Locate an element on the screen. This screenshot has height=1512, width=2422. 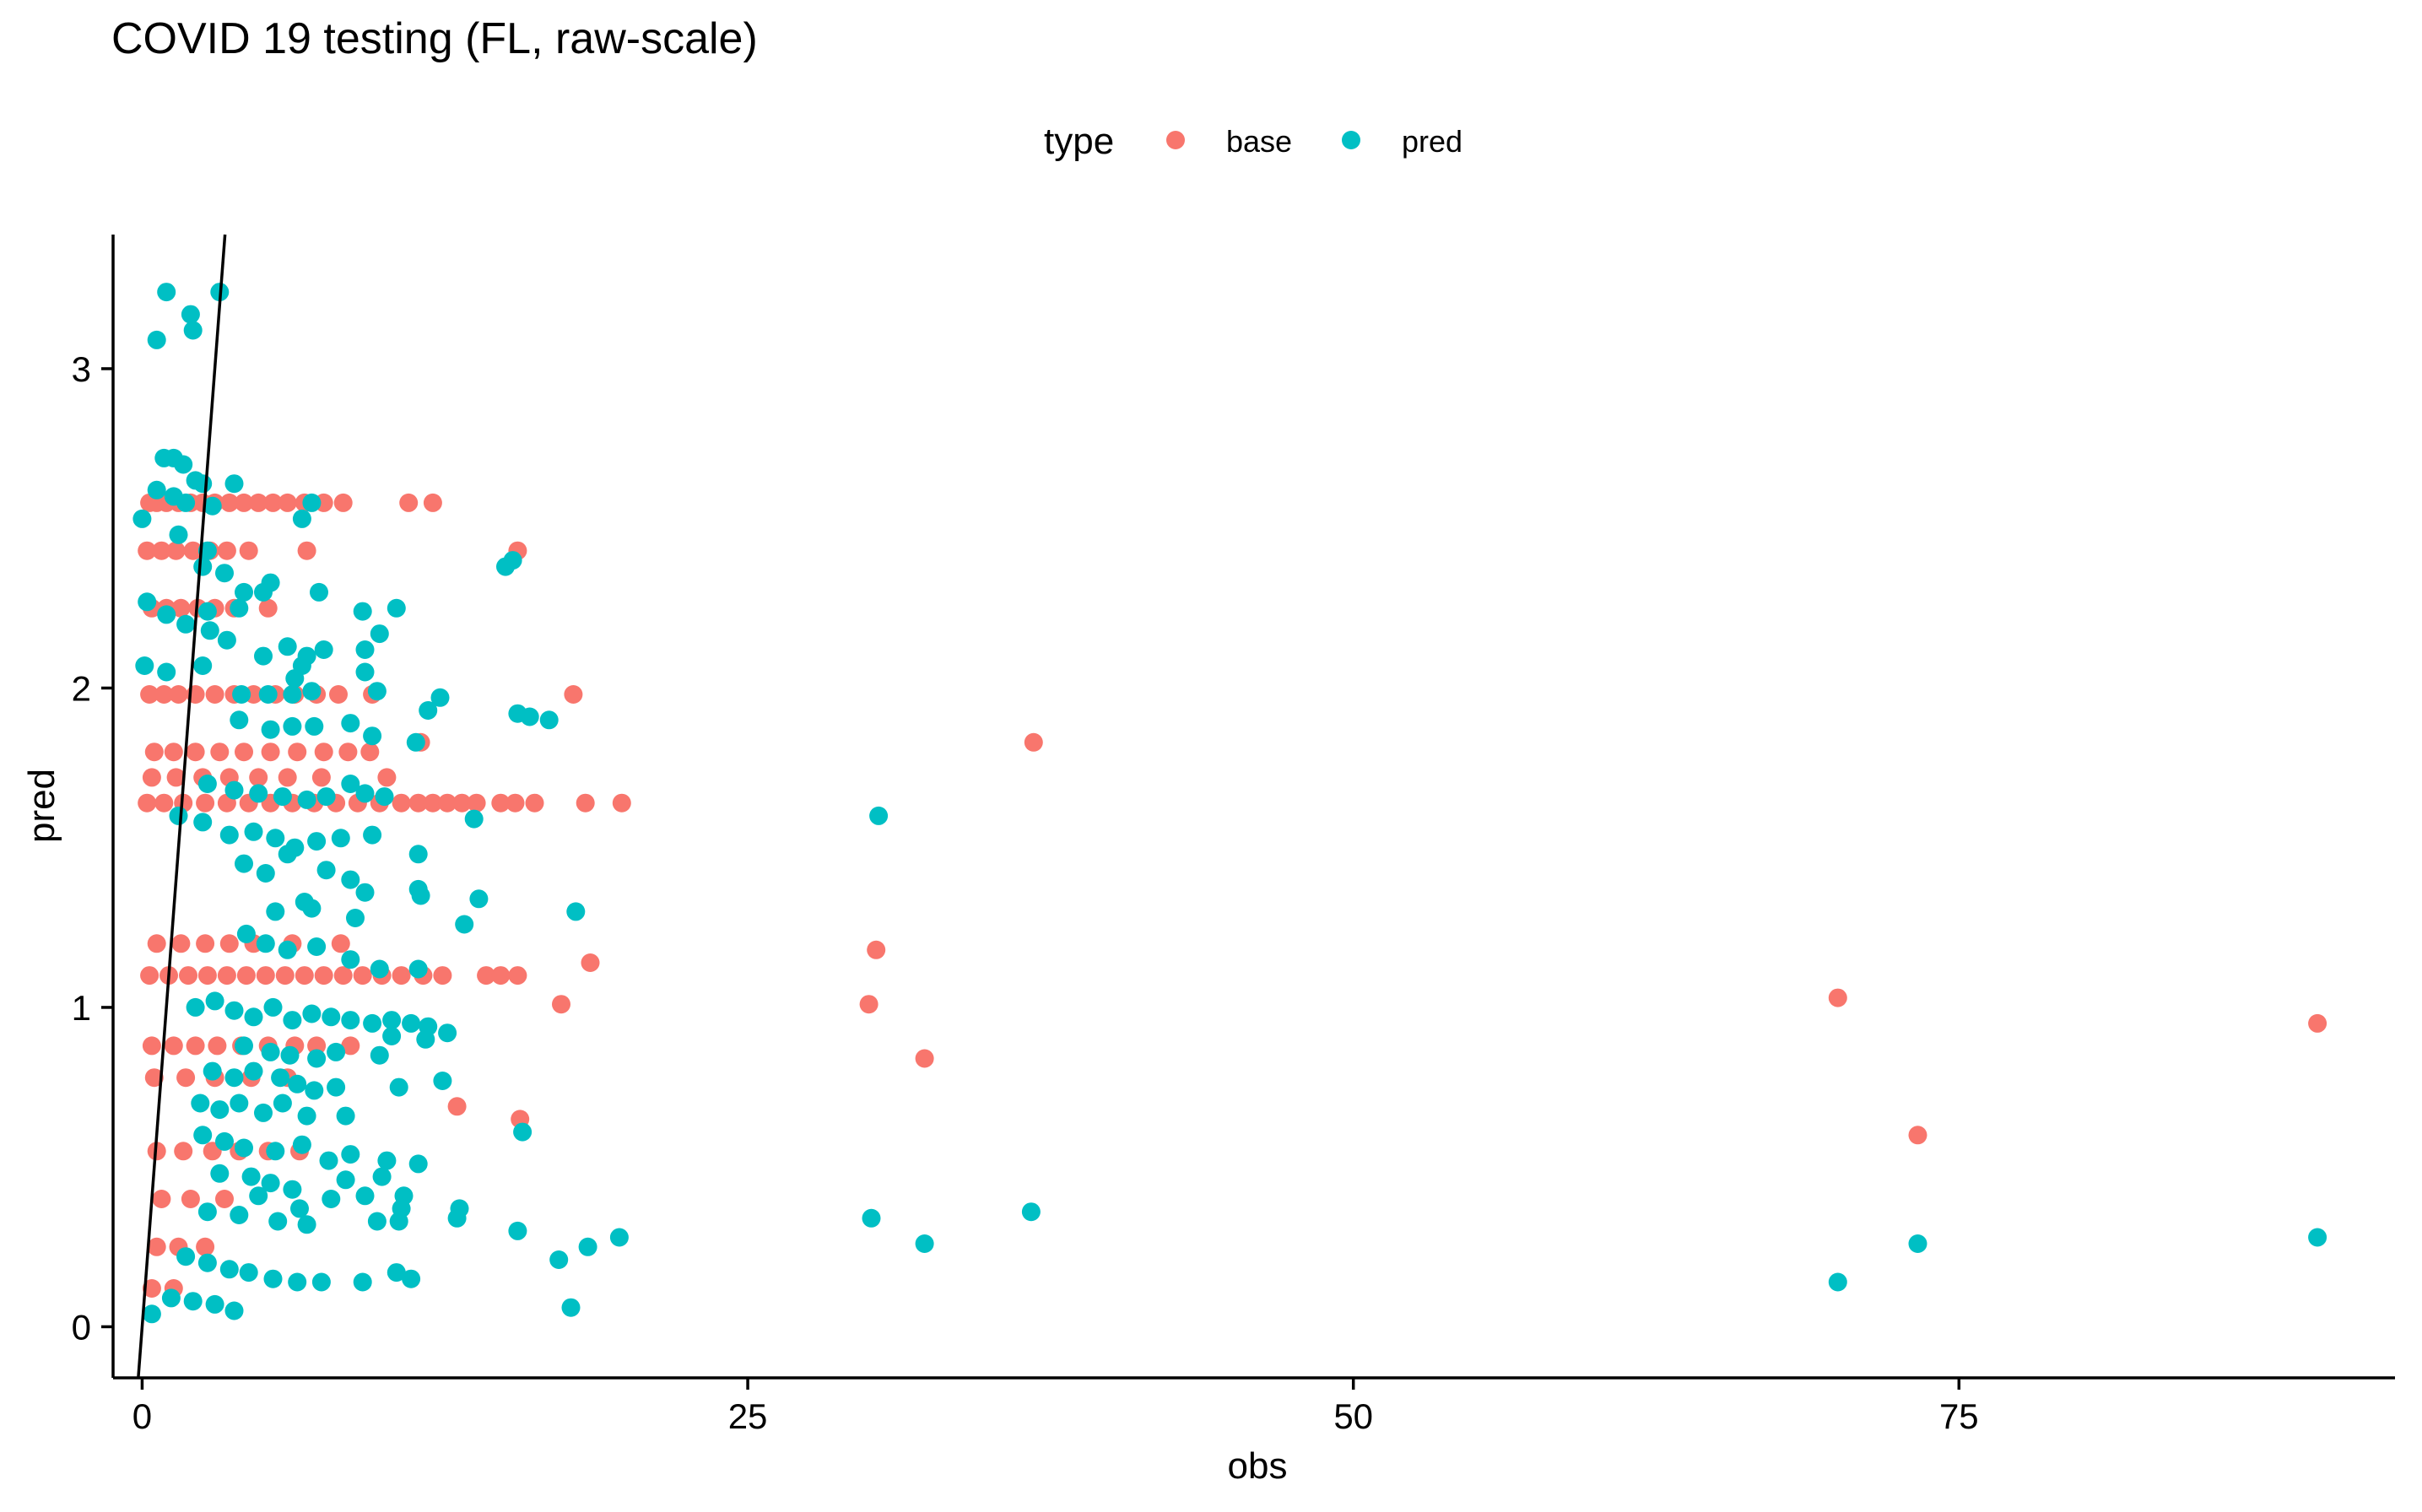
legend-entries: base pred is located at coordinates (1314, 141).